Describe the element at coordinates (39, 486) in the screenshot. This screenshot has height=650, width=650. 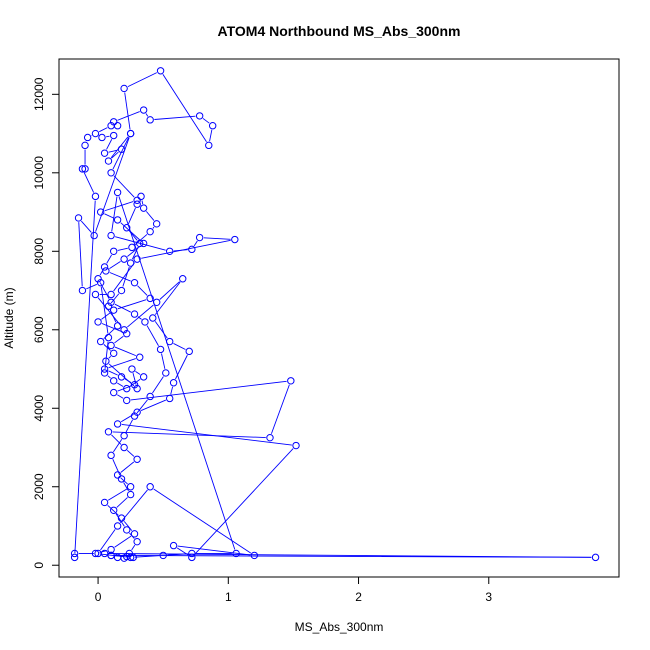
I see `y-tick-label: 2000` at that location.